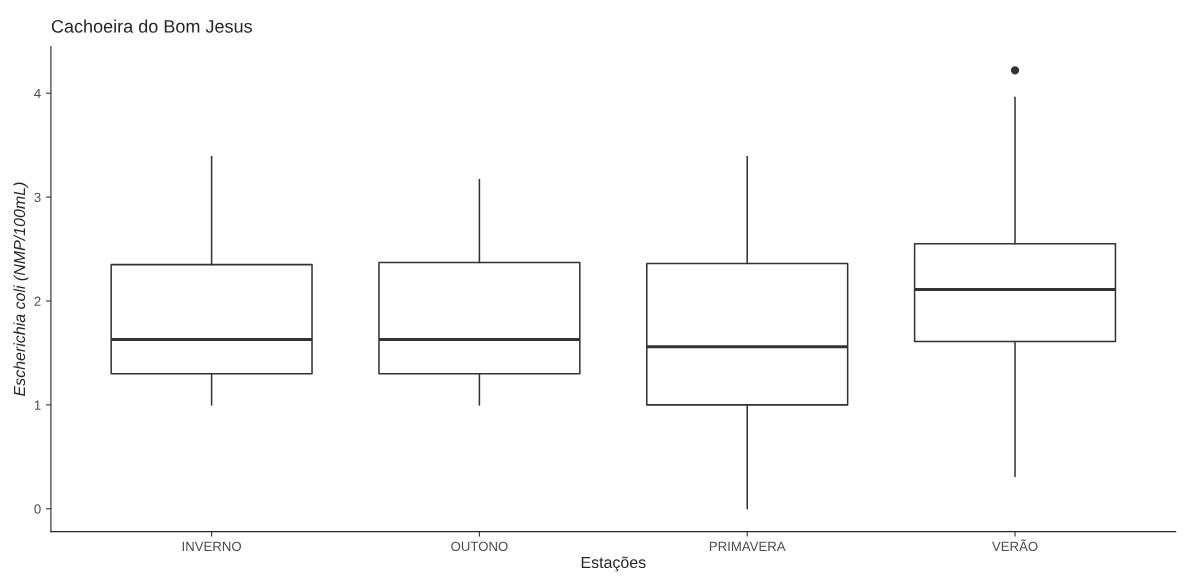 The height and width of the screenshot is (581, 1184). What do you see at coordinates (37, 301) in the screenshot?
I see `y-tick-label: 2` at bounding box center [37, 301].